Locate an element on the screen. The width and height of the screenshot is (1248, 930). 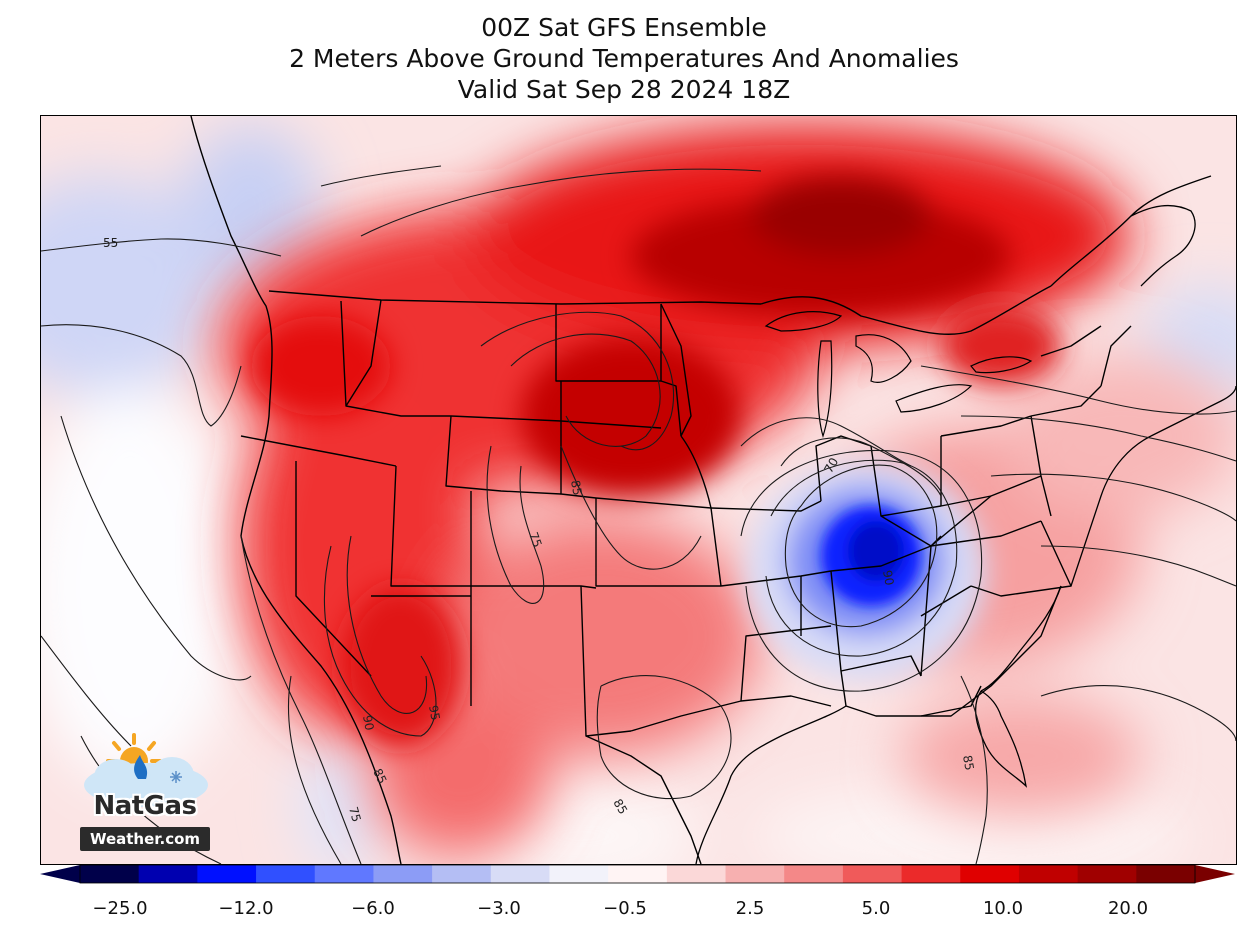
colorbar-tick-label: 2.5 is located at coordinates (750, 908).